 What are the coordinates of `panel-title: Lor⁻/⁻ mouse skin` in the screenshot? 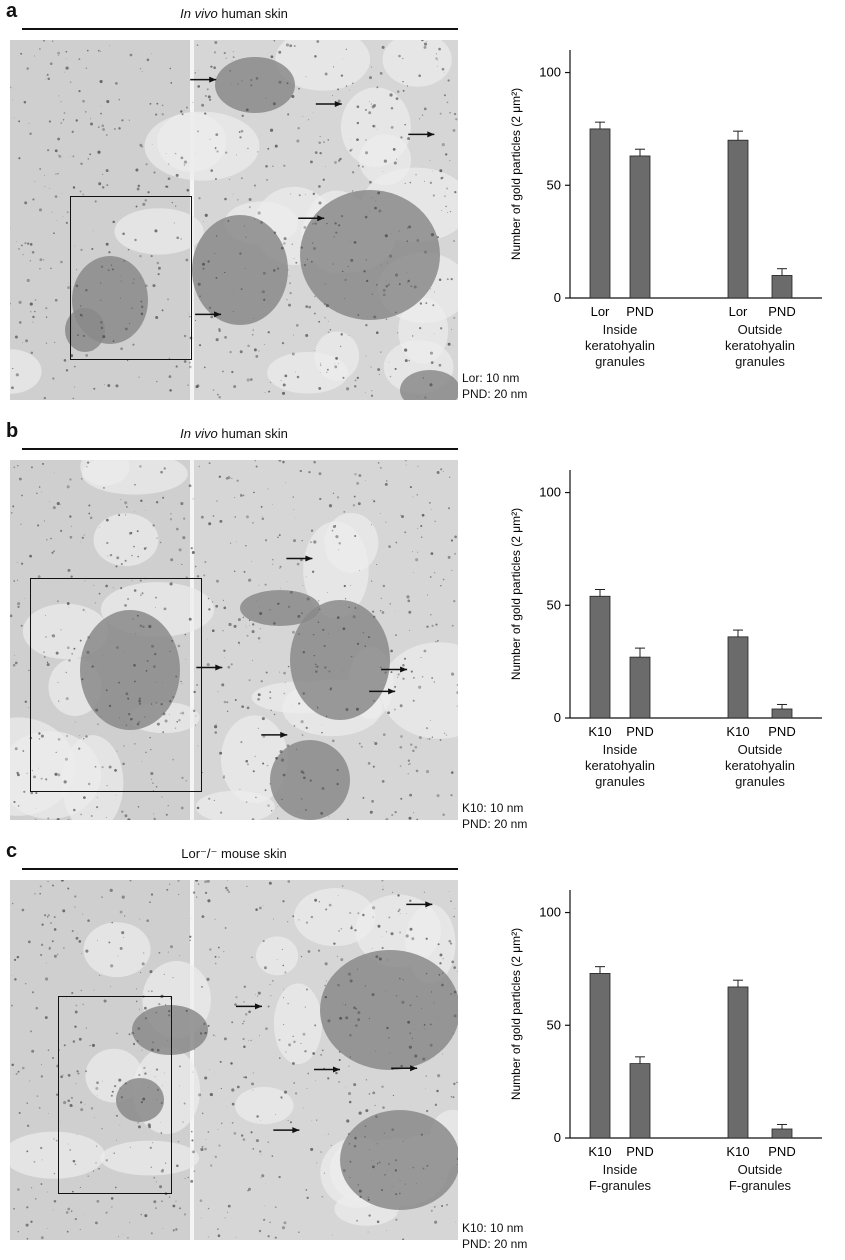 It's located at (234, 854).